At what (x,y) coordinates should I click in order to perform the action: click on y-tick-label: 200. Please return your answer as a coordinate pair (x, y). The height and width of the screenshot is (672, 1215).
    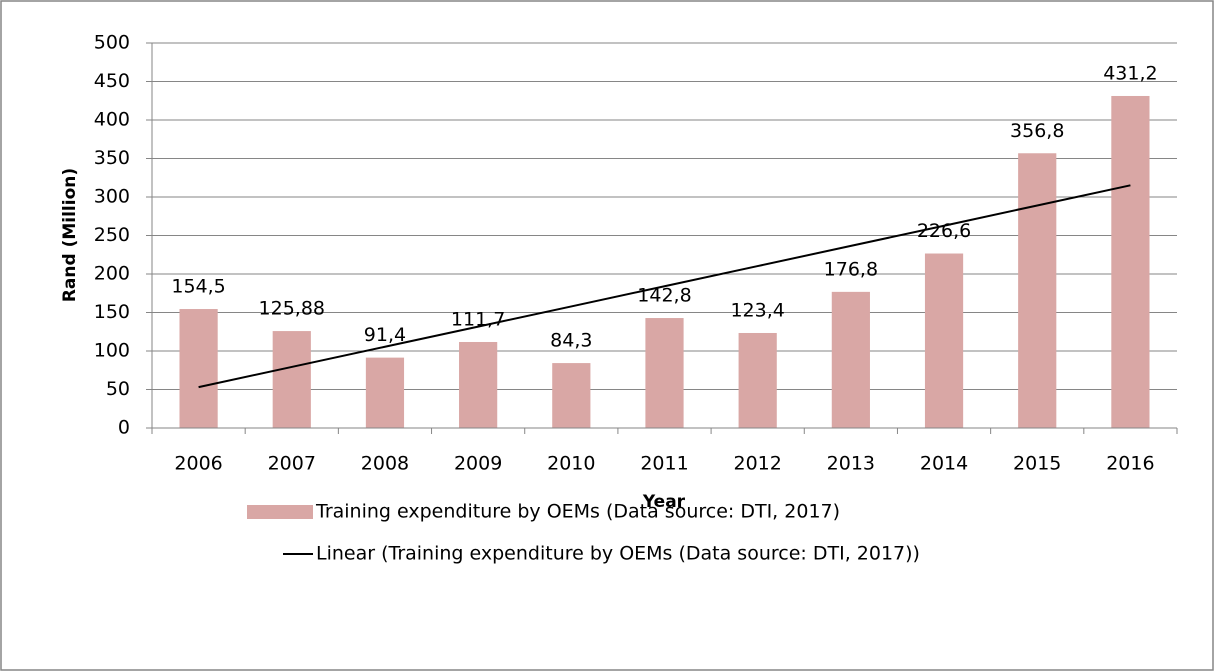
    Looking at the image, I should click on (112, 274).